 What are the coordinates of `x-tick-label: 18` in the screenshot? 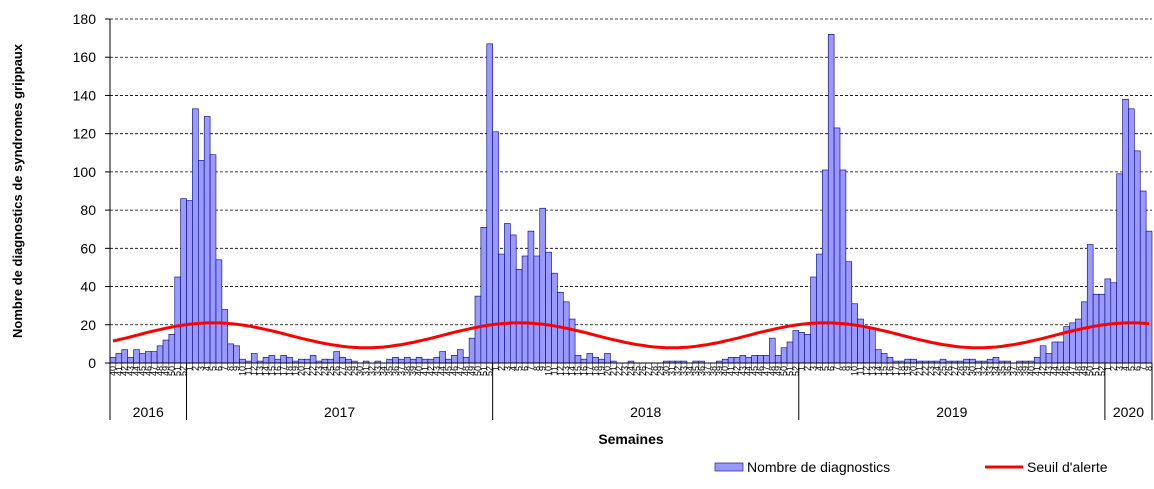 It's located at (290, 371).